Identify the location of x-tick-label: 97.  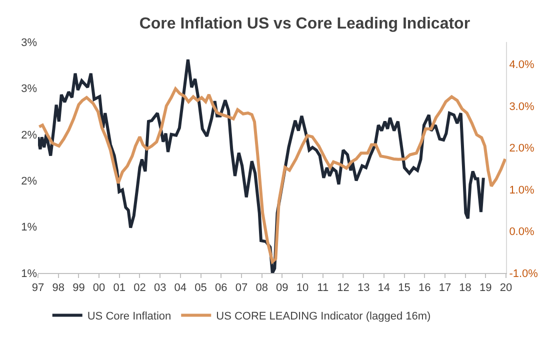
(38, 288).